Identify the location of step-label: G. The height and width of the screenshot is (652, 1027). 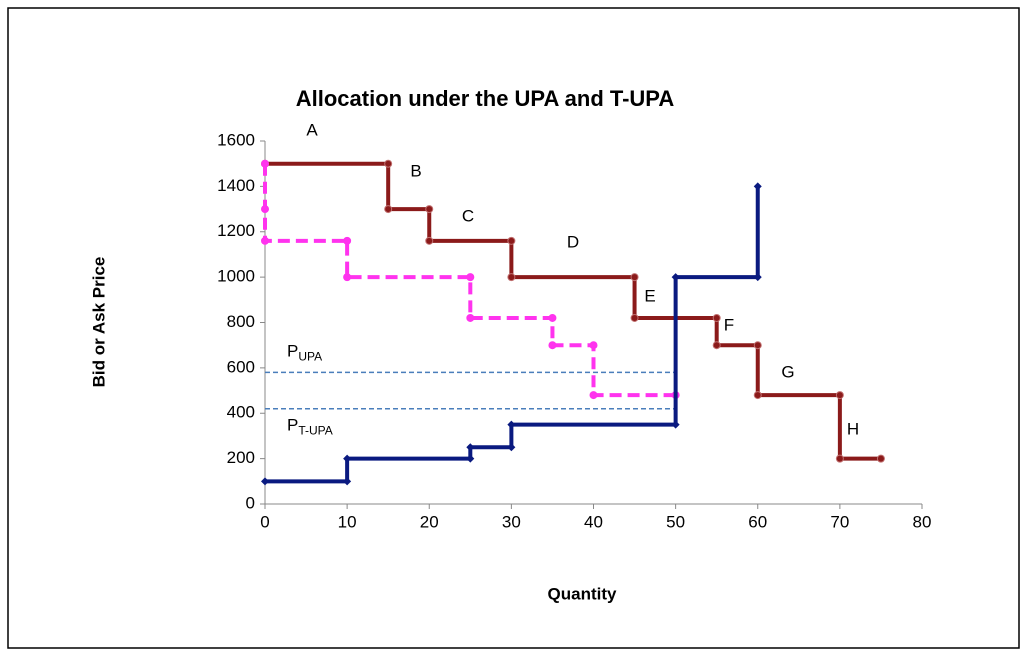
(787, 371).